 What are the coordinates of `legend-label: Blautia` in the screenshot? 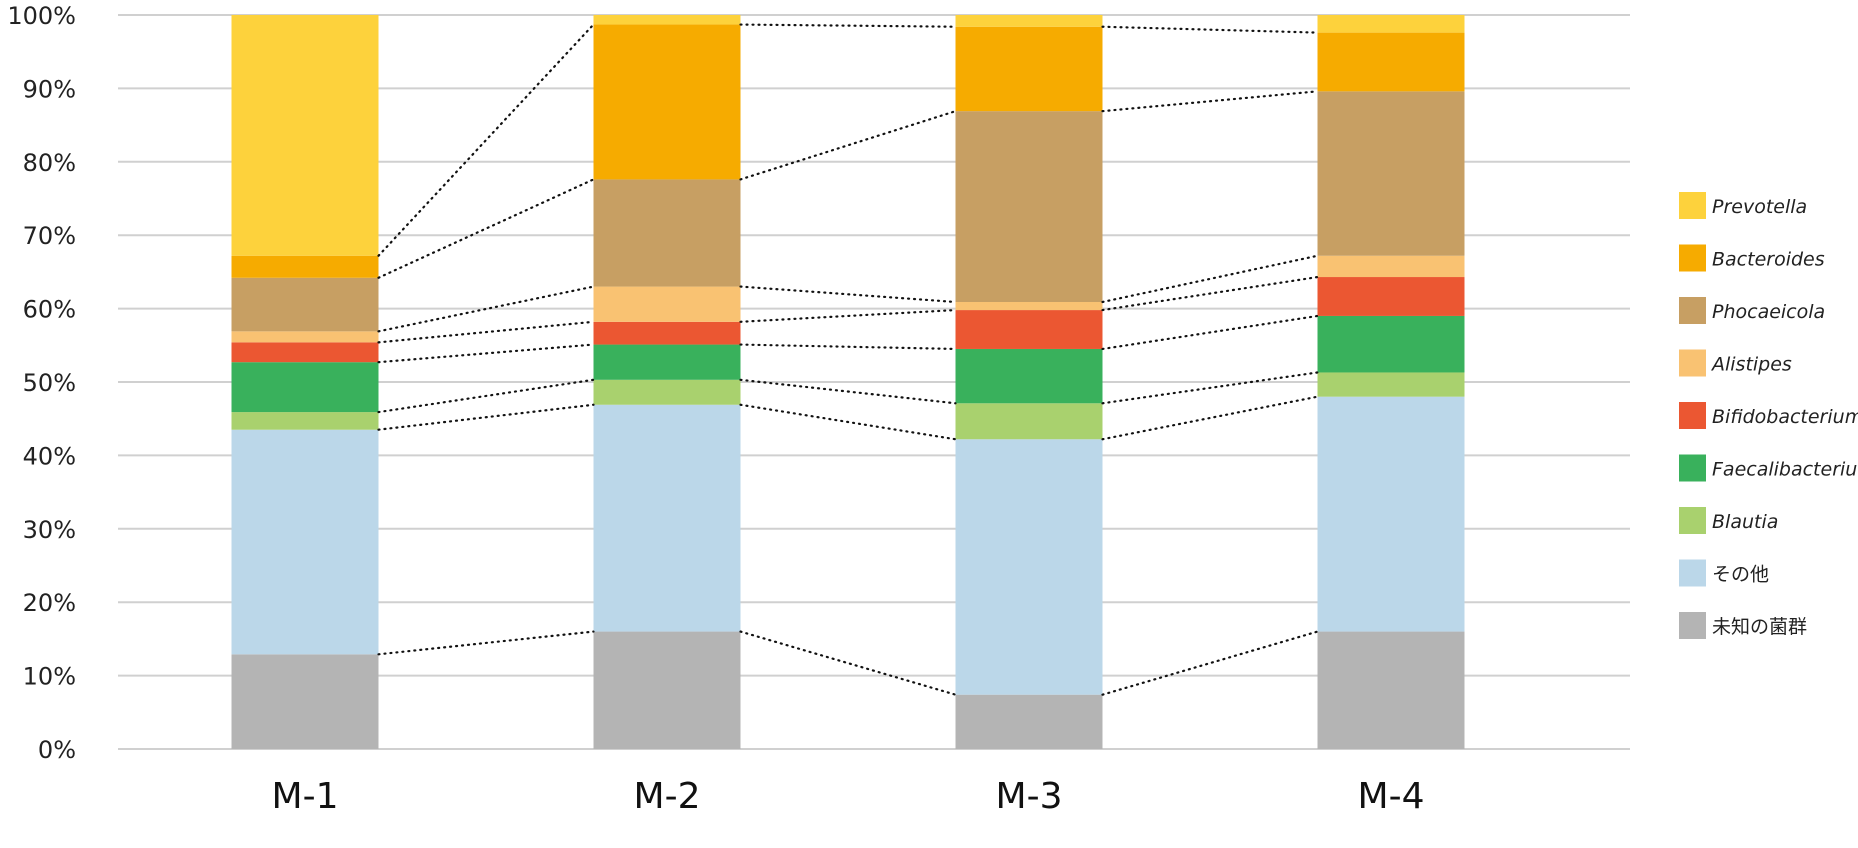 It's located at (1745, 522).